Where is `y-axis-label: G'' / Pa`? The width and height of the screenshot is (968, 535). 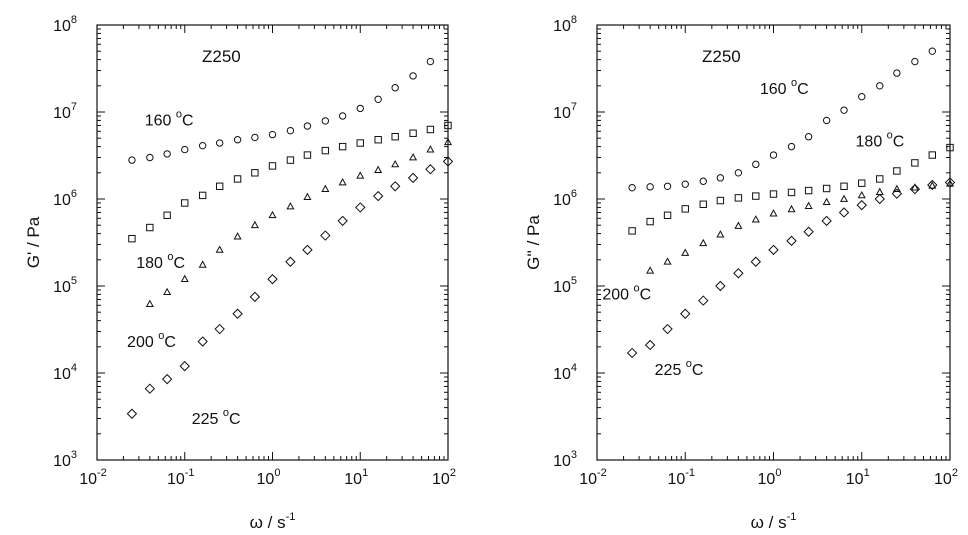 y-axis-label: G'' / Pa is located at coordinates (533, 242).